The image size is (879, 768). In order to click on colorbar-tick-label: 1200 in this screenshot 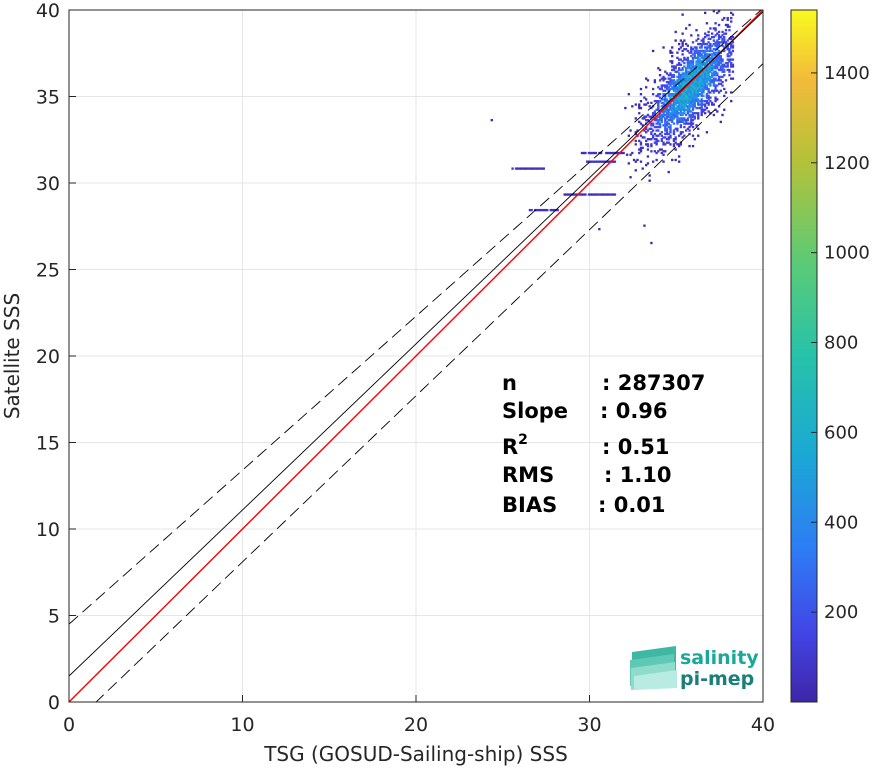, I will do `click(847, 163)`.